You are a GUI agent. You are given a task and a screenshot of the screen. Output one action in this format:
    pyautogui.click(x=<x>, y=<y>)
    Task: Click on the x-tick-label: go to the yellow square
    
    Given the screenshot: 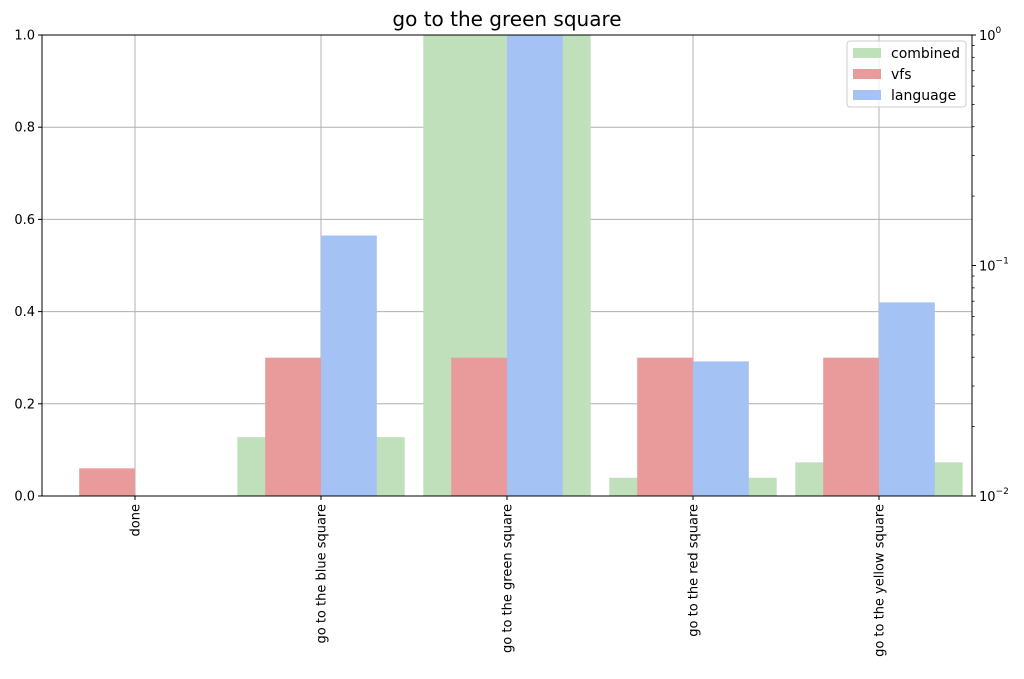 What is the action you would take?
    pyautogui.click(x=880, y=580)
    